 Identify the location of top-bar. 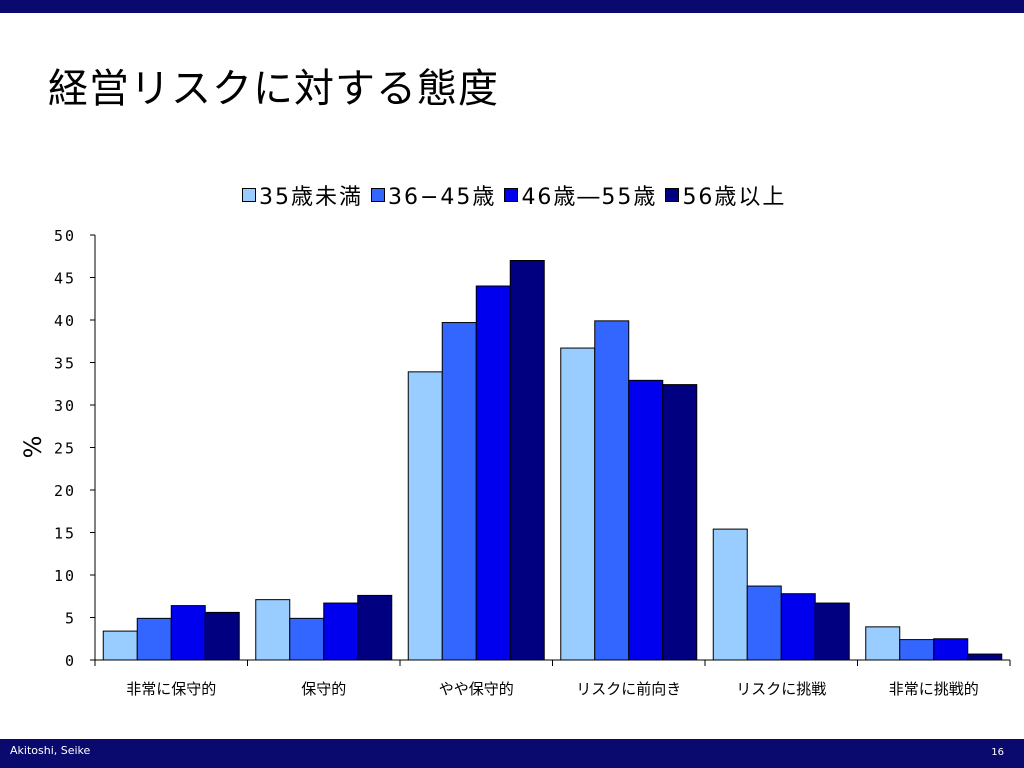
(512, 6).